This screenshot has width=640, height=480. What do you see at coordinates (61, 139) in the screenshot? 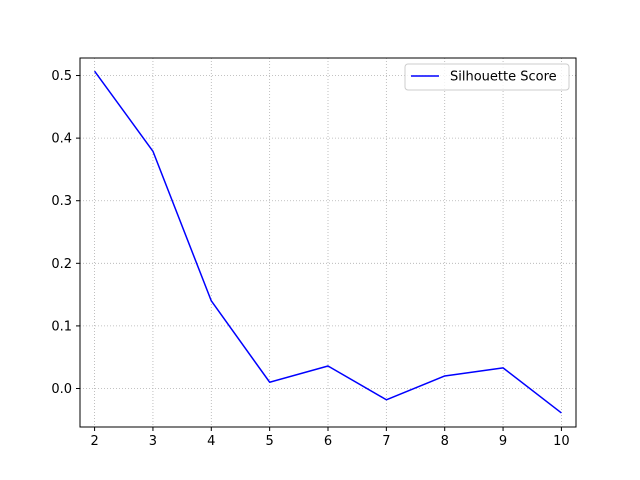
I see `y-tick-label: 0.4` at bounding box center [61, 139].